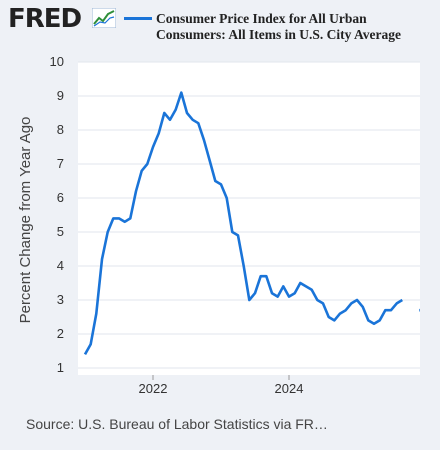 The height and width of the screenshot is (450, 440). I want to click on y-tick-label: 8, so click(60, 129).